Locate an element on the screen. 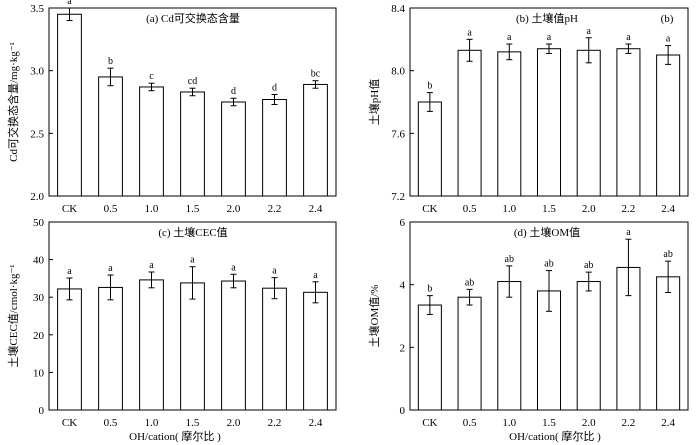  y-tick-label: 2.0 is located at coordinates (37, 197).